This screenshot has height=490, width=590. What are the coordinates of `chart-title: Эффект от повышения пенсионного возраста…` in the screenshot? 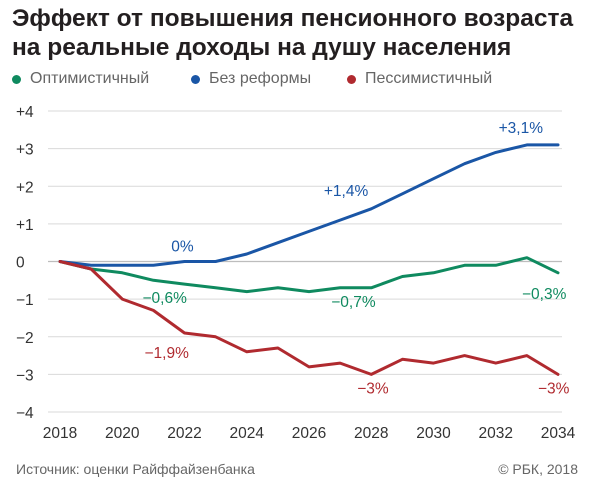 It's located at (297, 33).